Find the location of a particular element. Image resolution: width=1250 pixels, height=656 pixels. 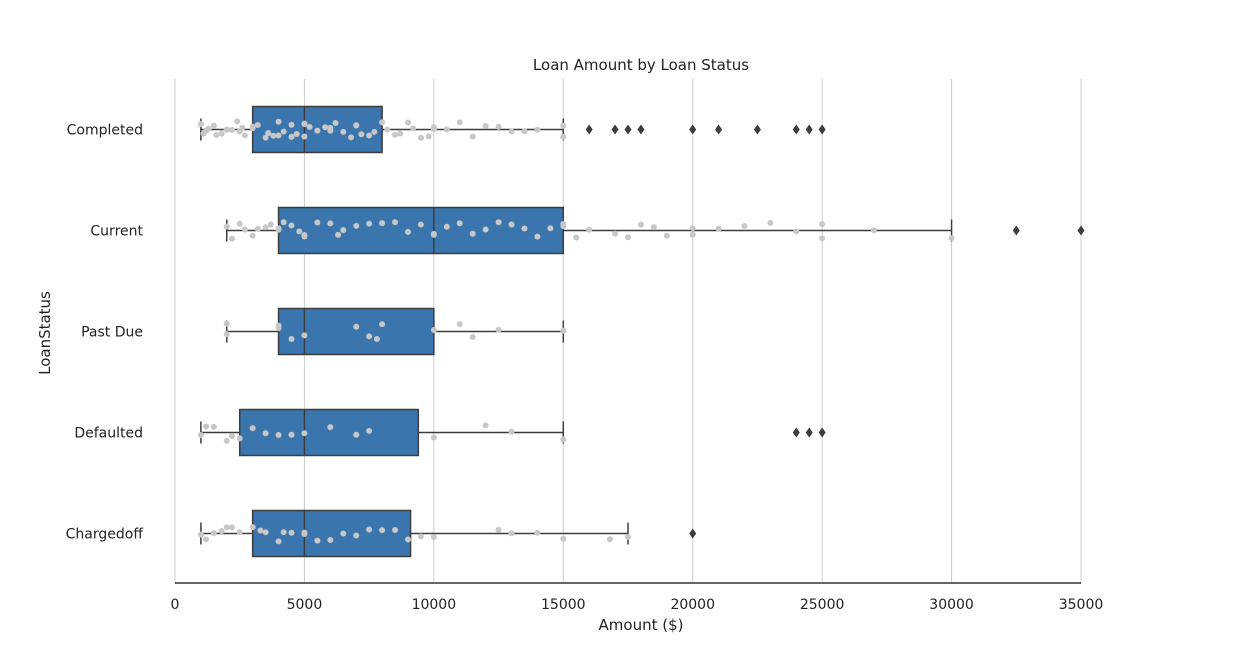

chart-title: Loan Amount by Loan Status is located at coordinates (641, 65).